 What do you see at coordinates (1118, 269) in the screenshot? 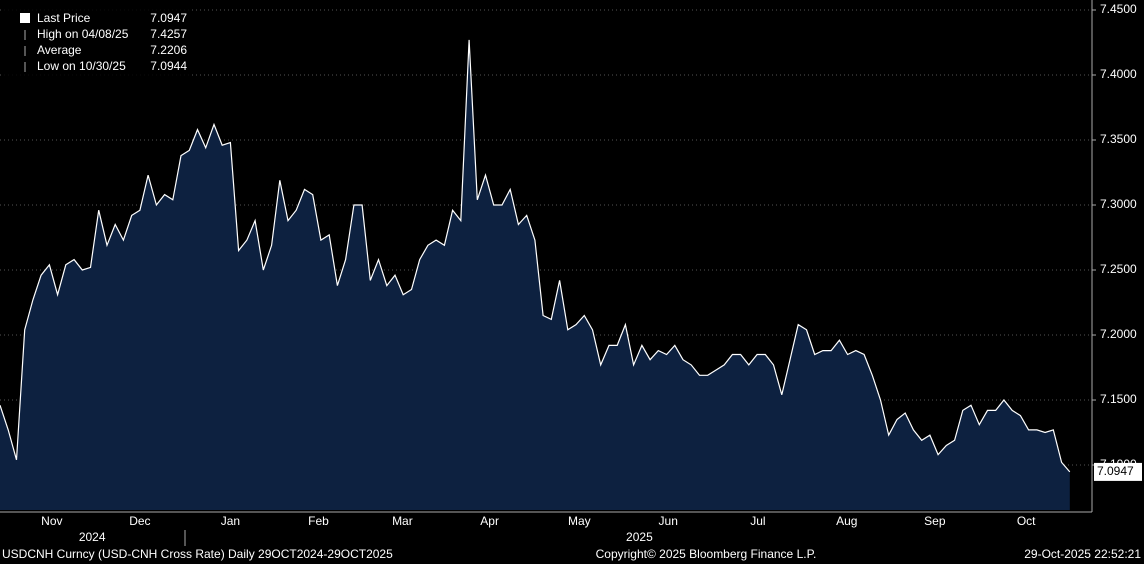
I see `y-tick-label: 7.2500` at bounding box center [1118, 269].